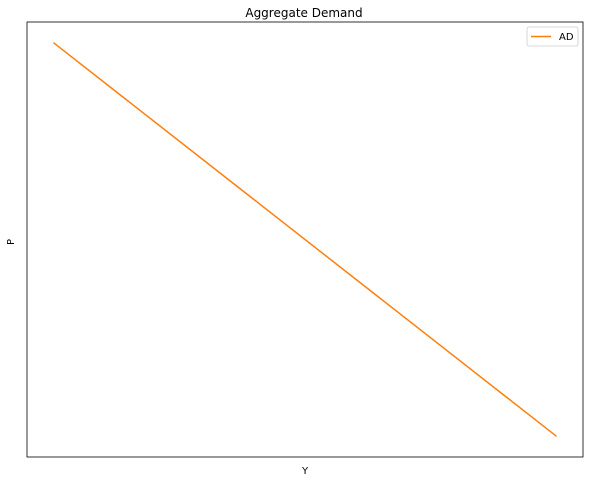 This screenshot has width=589, height=482. I want to click on legend: AD, so click(552, 36).